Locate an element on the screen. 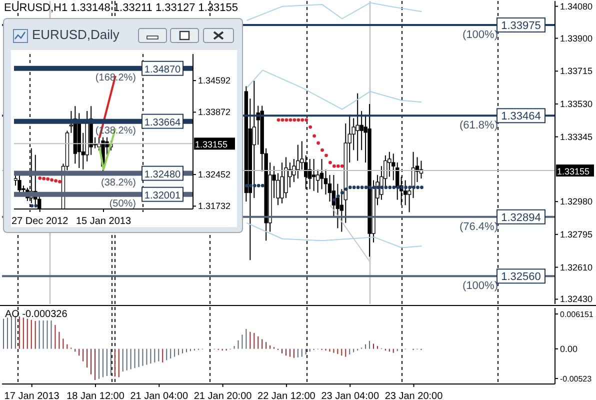  y-tick-label: 1.34080 is located at coordinates (576, 6).